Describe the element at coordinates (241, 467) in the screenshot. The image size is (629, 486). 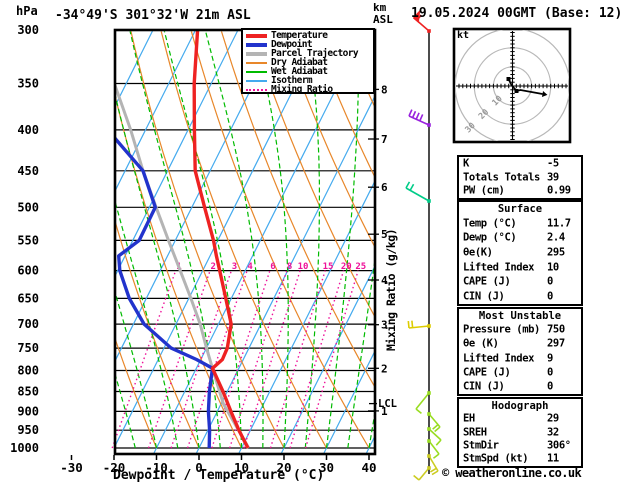
I see `temp-tick-label: 10` at that location.